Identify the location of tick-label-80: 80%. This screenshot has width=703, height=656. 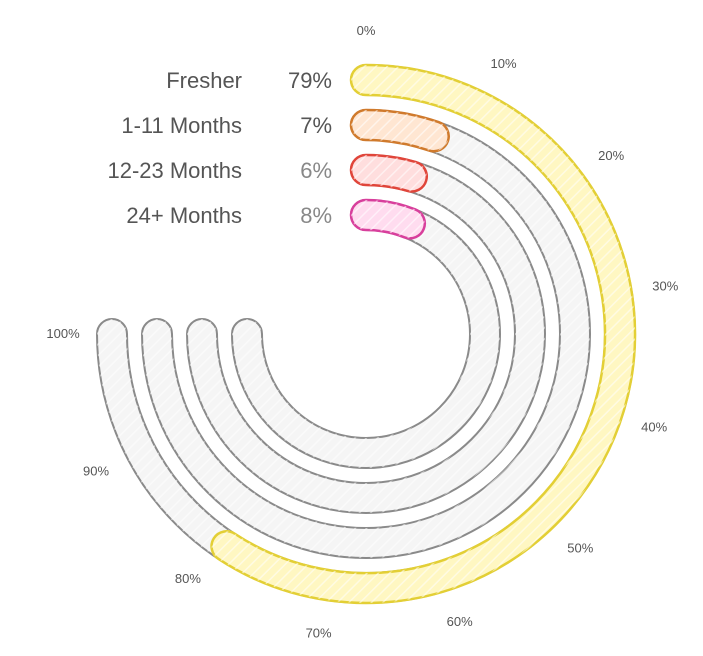
(188, 578).